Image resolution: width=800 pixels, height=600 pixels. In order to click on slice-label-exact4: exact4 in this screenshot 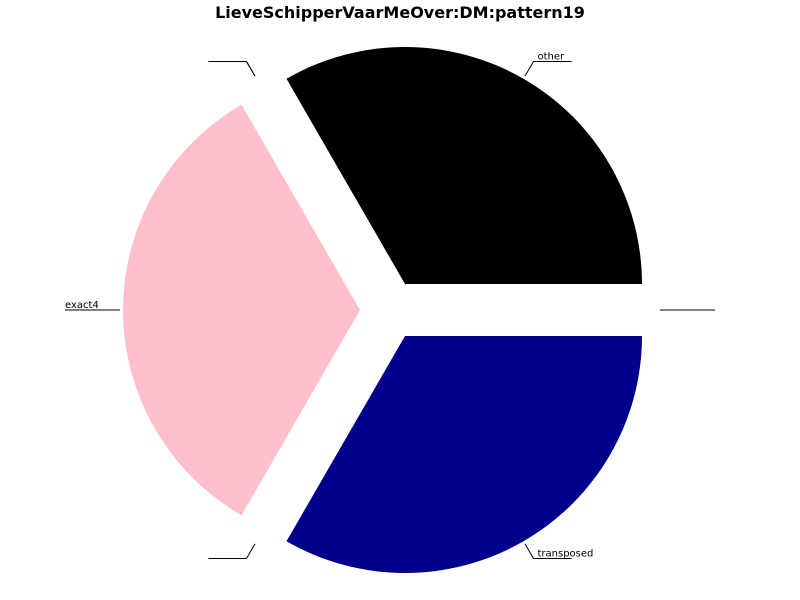, I will do `click(82, 305)`.